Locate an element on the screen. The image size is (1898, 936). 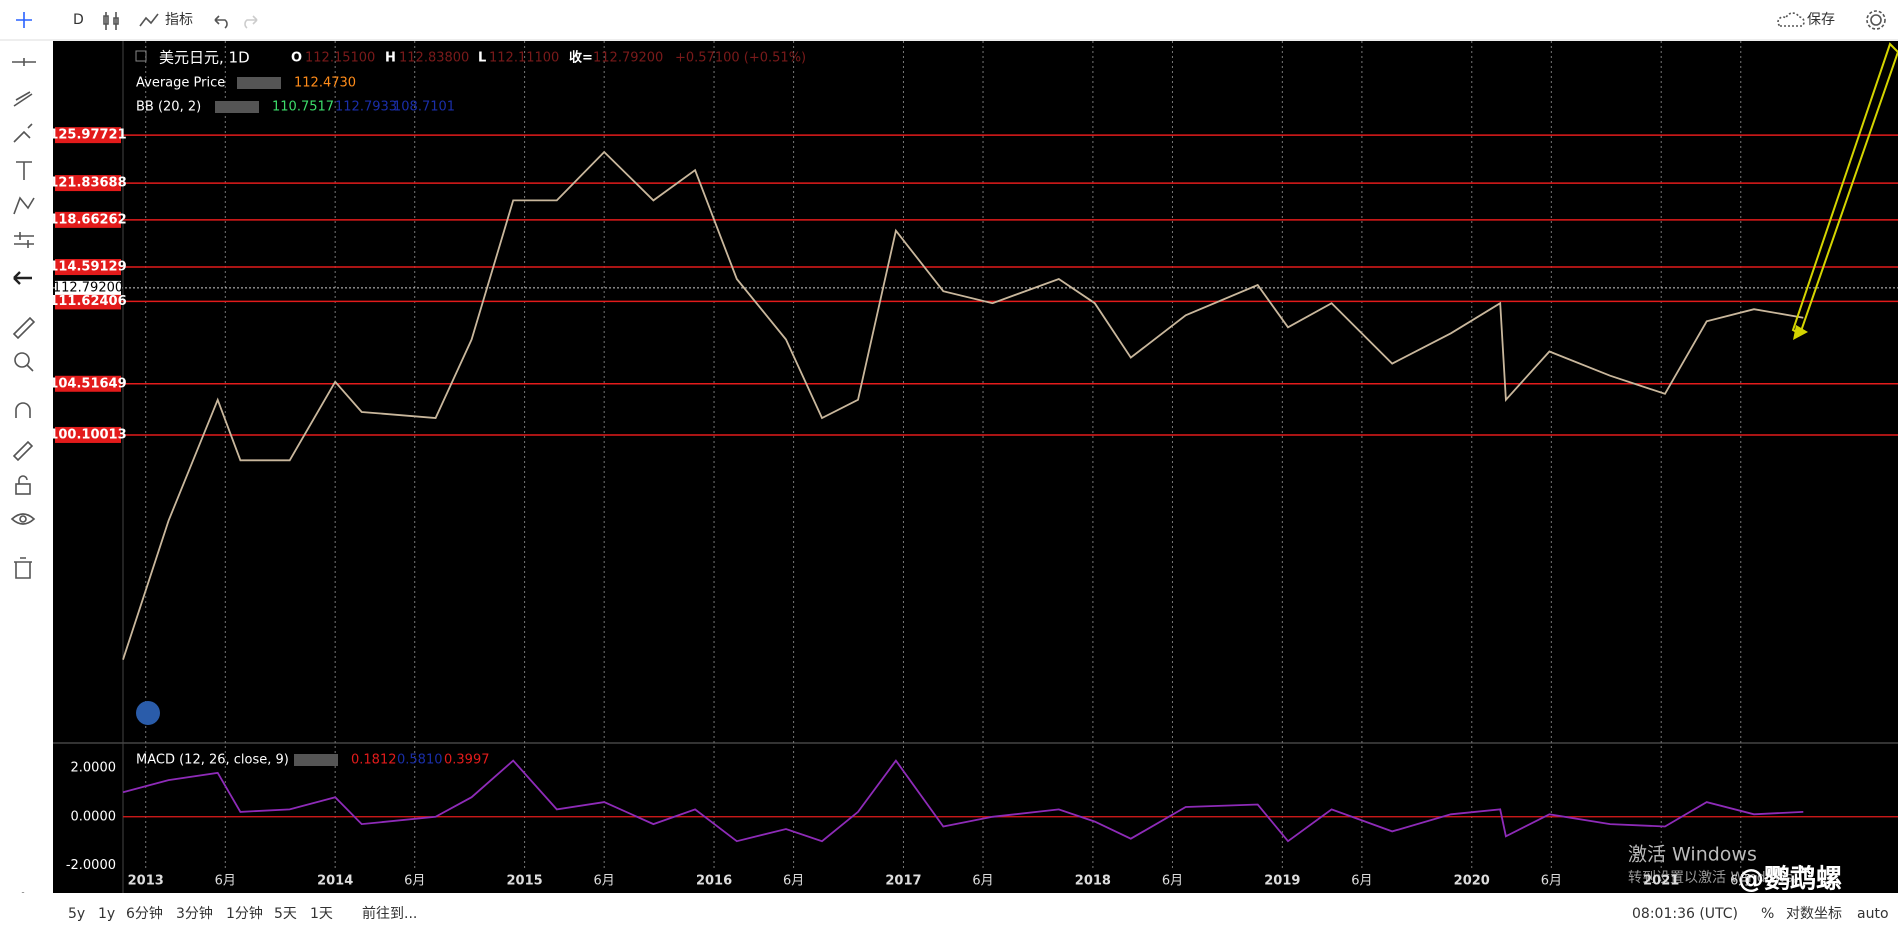
series-line is located at coordinates (963, 801).